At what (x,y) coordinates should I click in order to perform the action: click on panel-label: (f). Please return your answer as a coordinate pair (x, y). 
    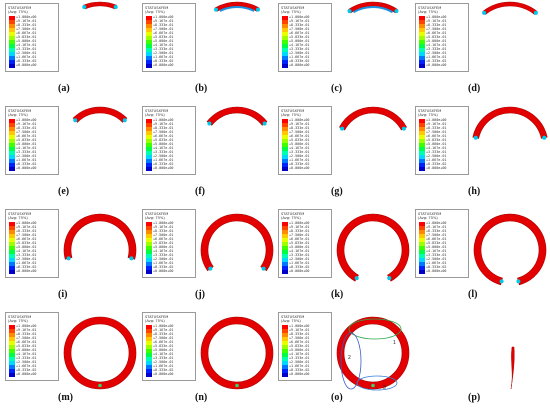
    Looking at the image, I should click on (200, 191).